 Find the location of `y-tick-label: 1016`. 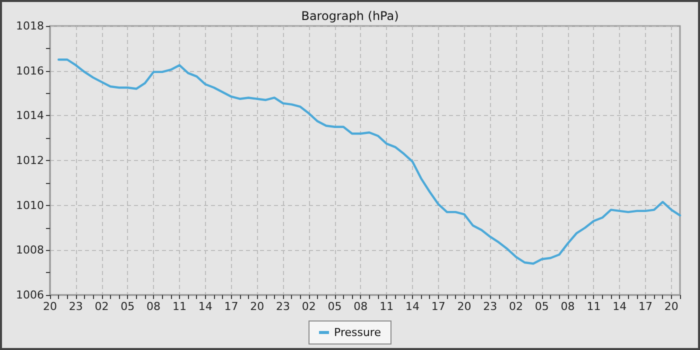

y-tick-label: 1016 is located at coordinates (30, 71).